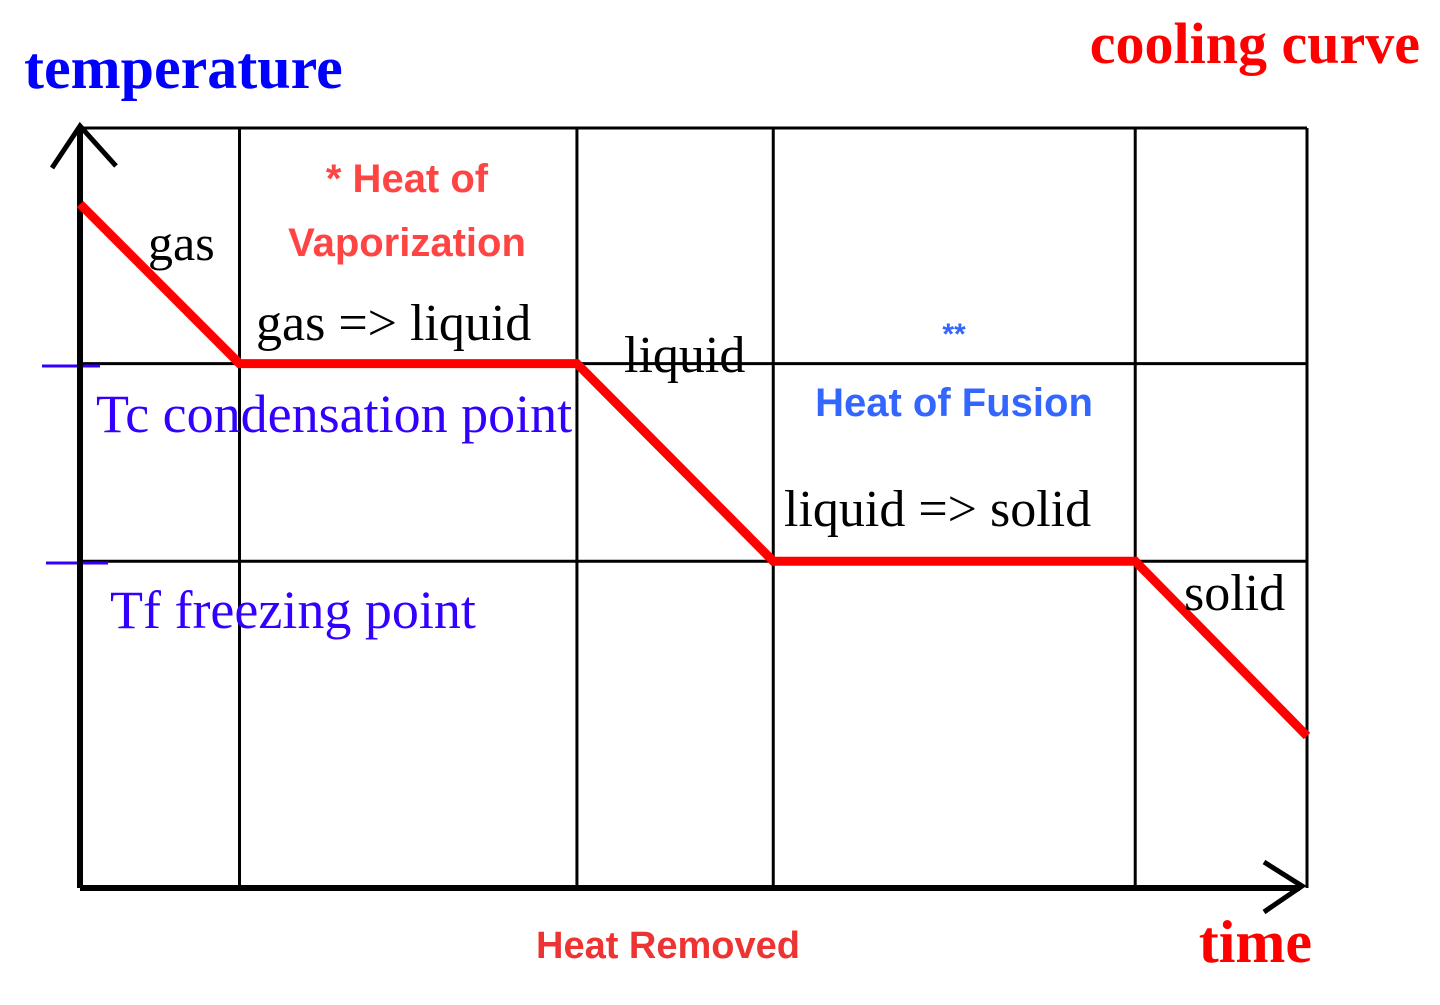  I want to click on x-axis-arrow, so click(1284, 887).